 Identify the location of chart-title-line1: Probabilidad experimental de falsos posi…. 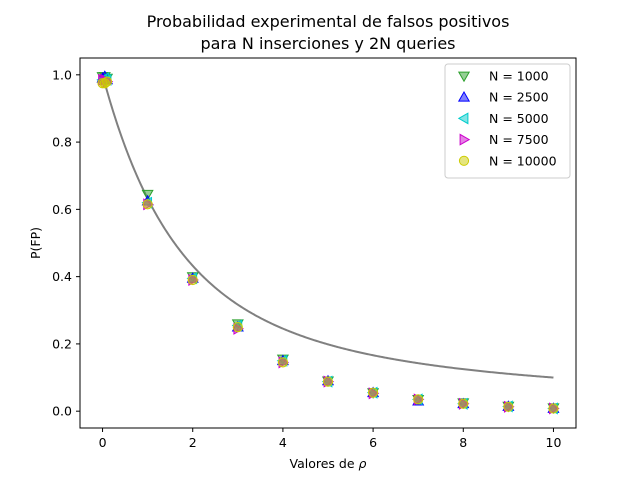
(328, 21).